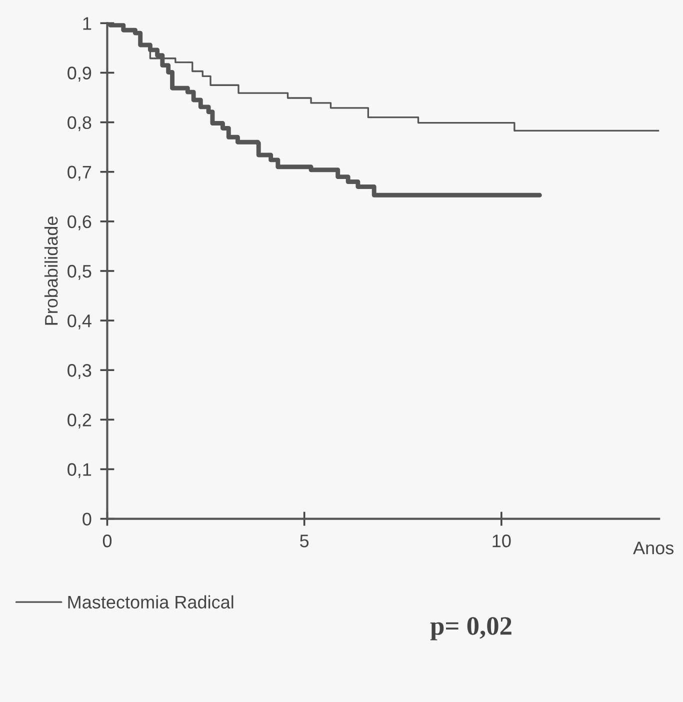  What do you see at coordinates (151, 602) in the screenshot?
I see `legend-label: Mastectomia Radical` at bounding box center [151, 602].